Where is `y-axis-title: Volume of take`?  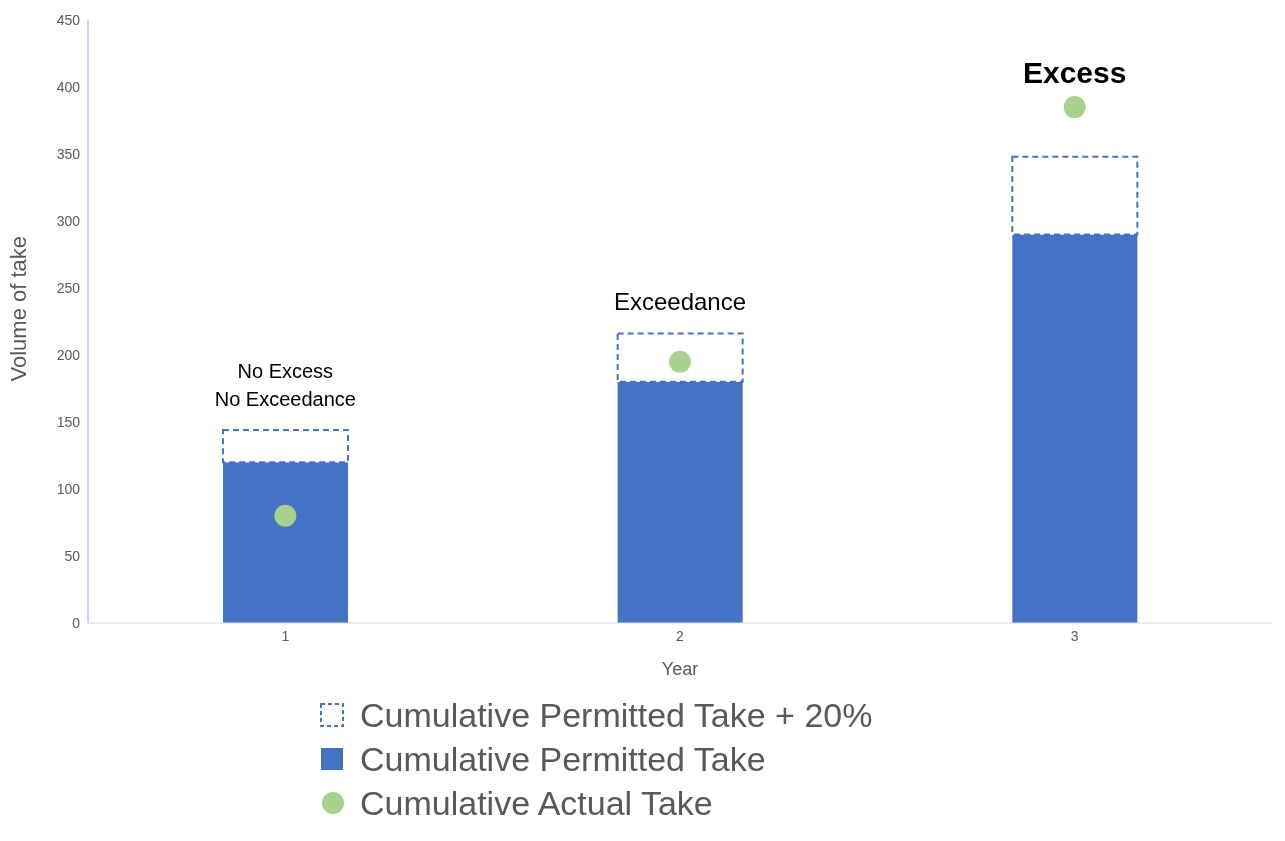
y-axis-title: Volume of take is located at coordinates (18, 308).